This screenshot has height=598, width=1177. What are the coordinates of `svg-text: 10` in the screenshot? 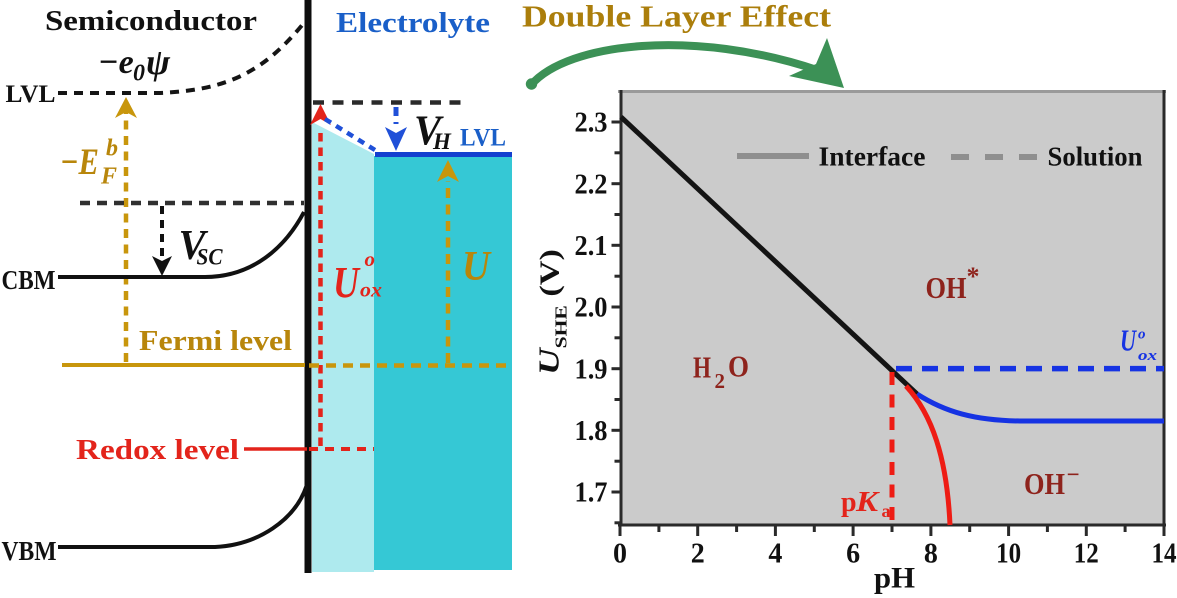 It's located at (1008, 554).